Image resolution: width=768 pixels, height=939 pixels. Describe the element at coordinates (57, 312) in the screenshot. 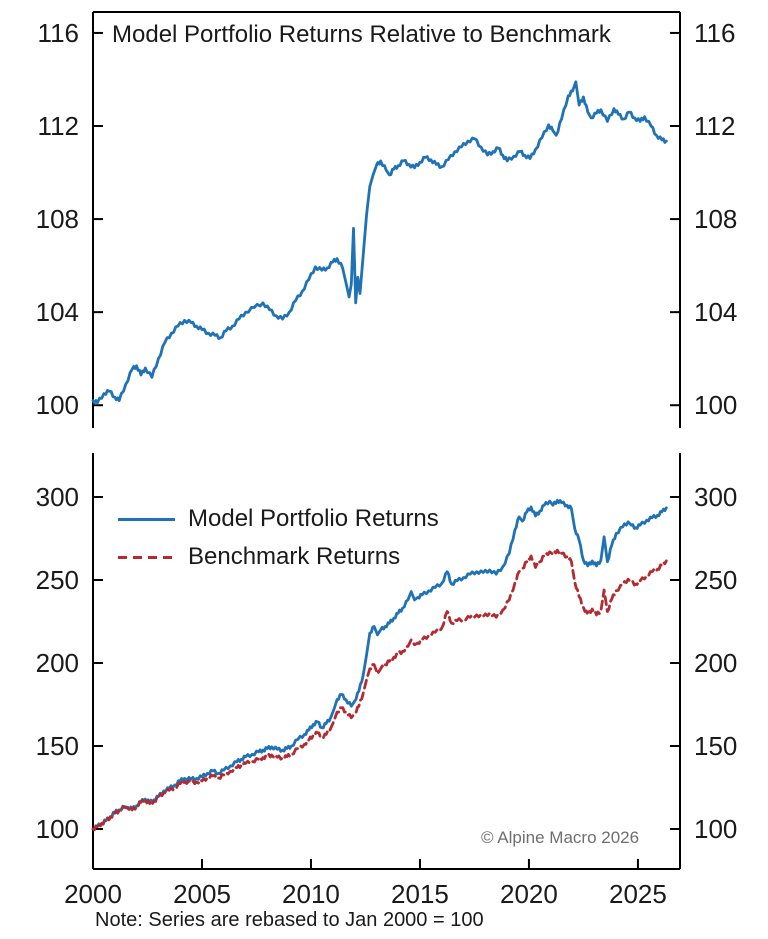

I see `y-axis-label-left: 104` at that location.